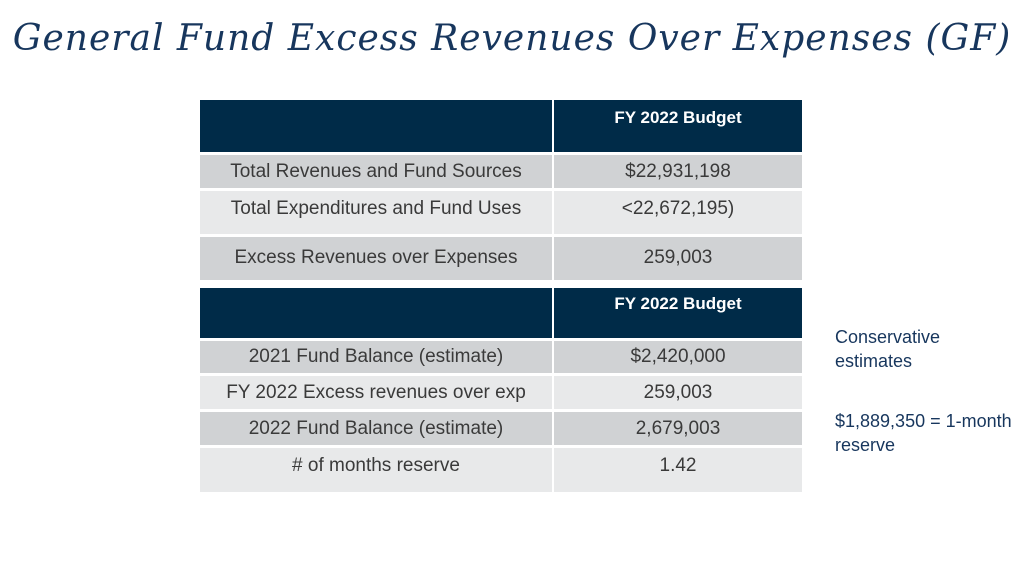  I want to click on table-row: 2021 Fund Balance (estimate) $2,420,000, so click(501, 356).